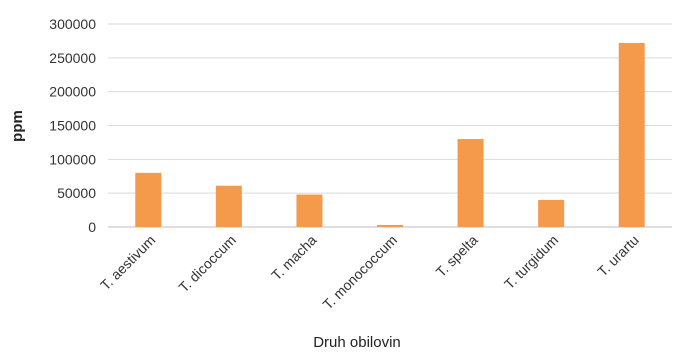 The height and width of the screenshot is (354, 680). I want to click on x-axis-title: Druh obilovin, so click(357, 342).